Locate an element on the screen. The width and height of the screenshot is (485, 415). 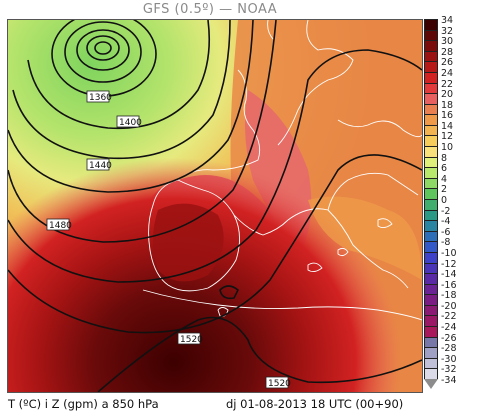
colorbar-tick: 28 is located at coordinates (447, 52).